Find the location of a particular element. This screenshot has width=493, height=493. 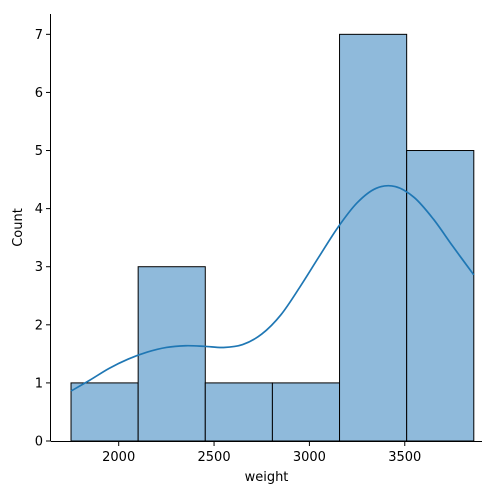

x-tick-label: 3000 is located at coordinates (309, 457).